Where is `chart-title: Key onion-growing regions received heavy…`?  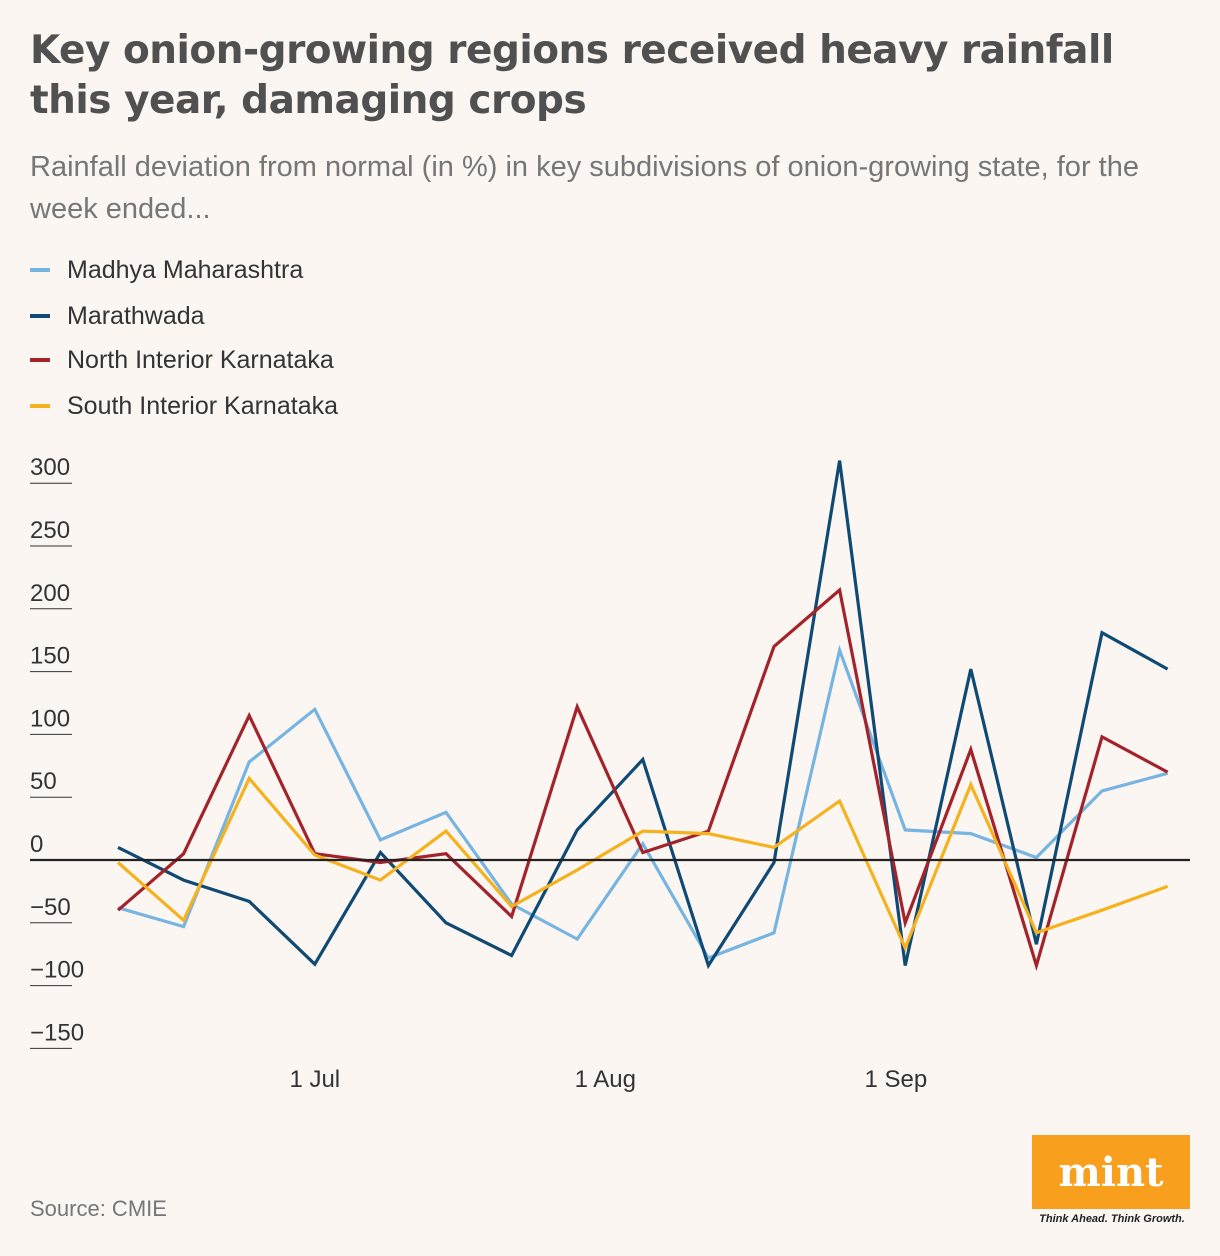
chart-title: Key onion-growing regions received heavy… is located at coordinates (572, 75).